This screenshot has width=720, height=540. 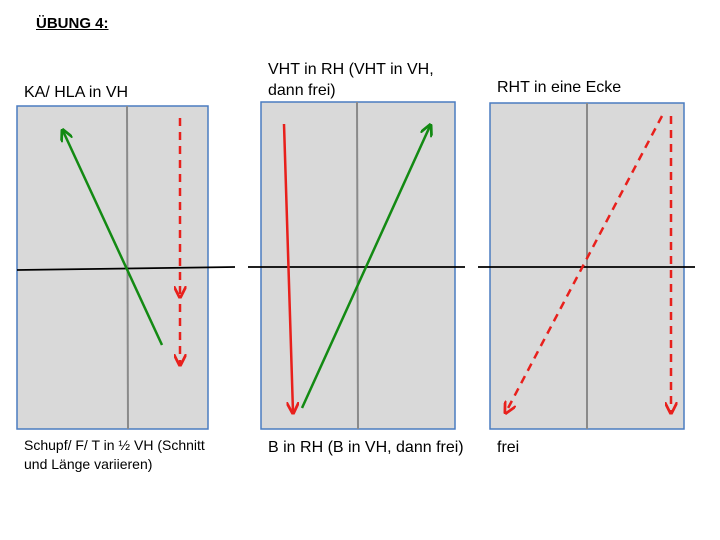 What do you see at coordinates (76, 92) in the screenshot?
I see `panel-1-top-label: KA/ HLA in VH` at bounding box center [76, 92].